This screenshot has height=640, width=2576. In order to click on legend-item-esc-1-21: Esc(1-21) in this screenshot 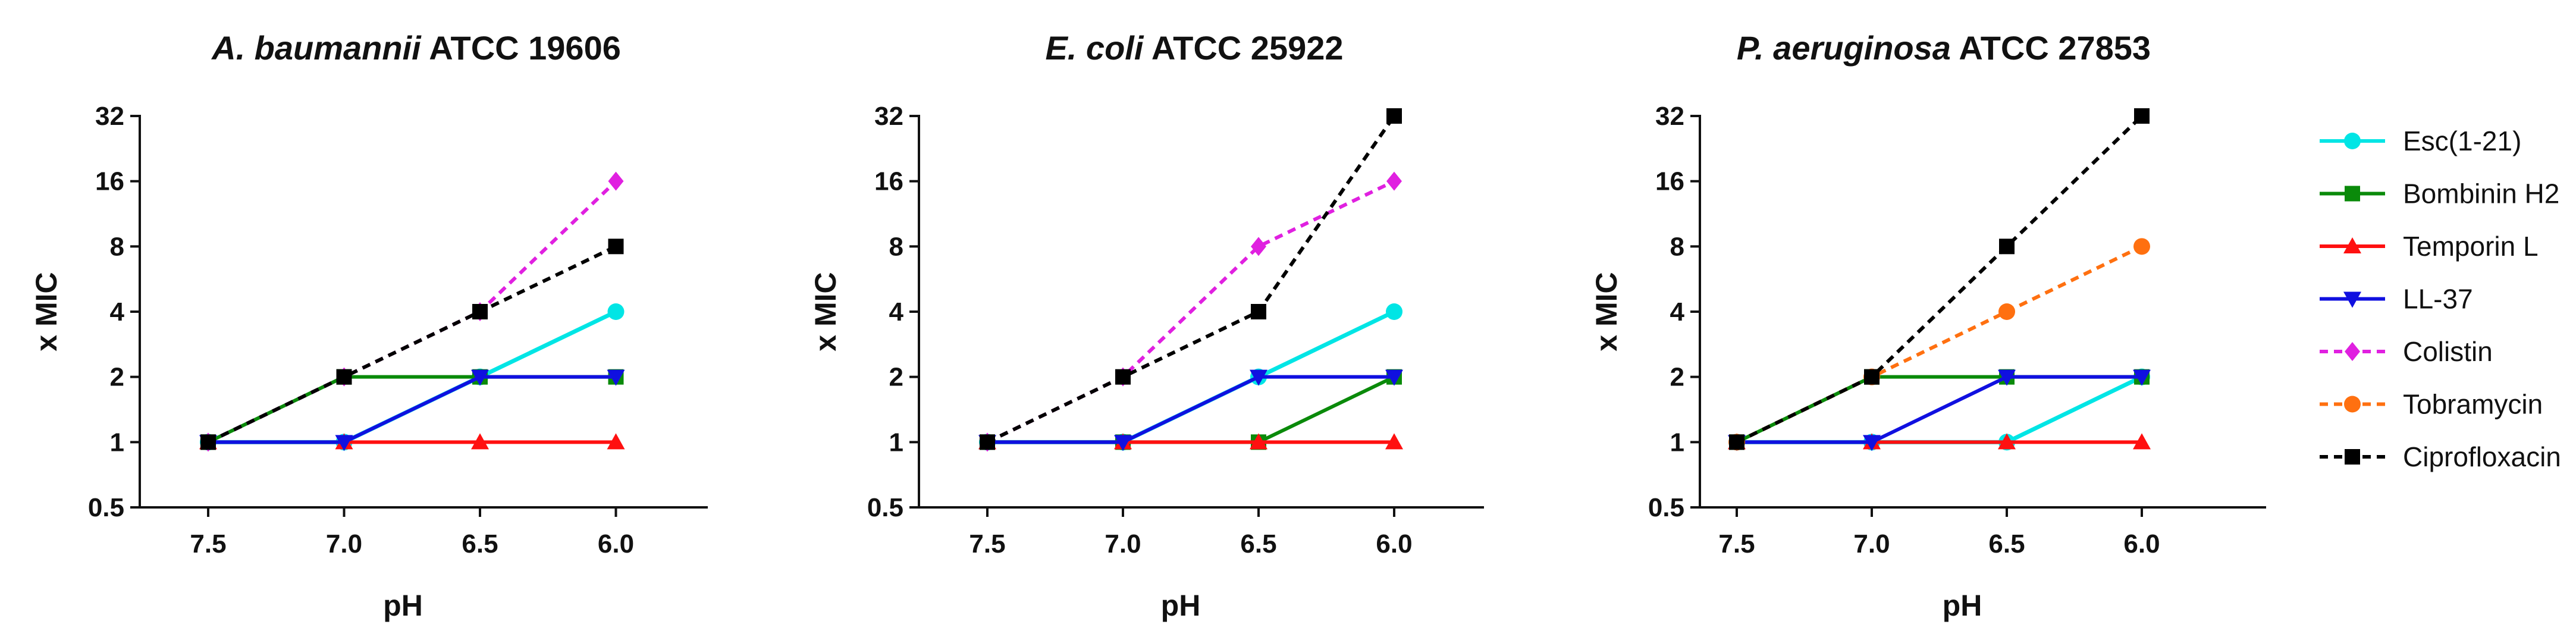, I will do `click(2420, 141)`.